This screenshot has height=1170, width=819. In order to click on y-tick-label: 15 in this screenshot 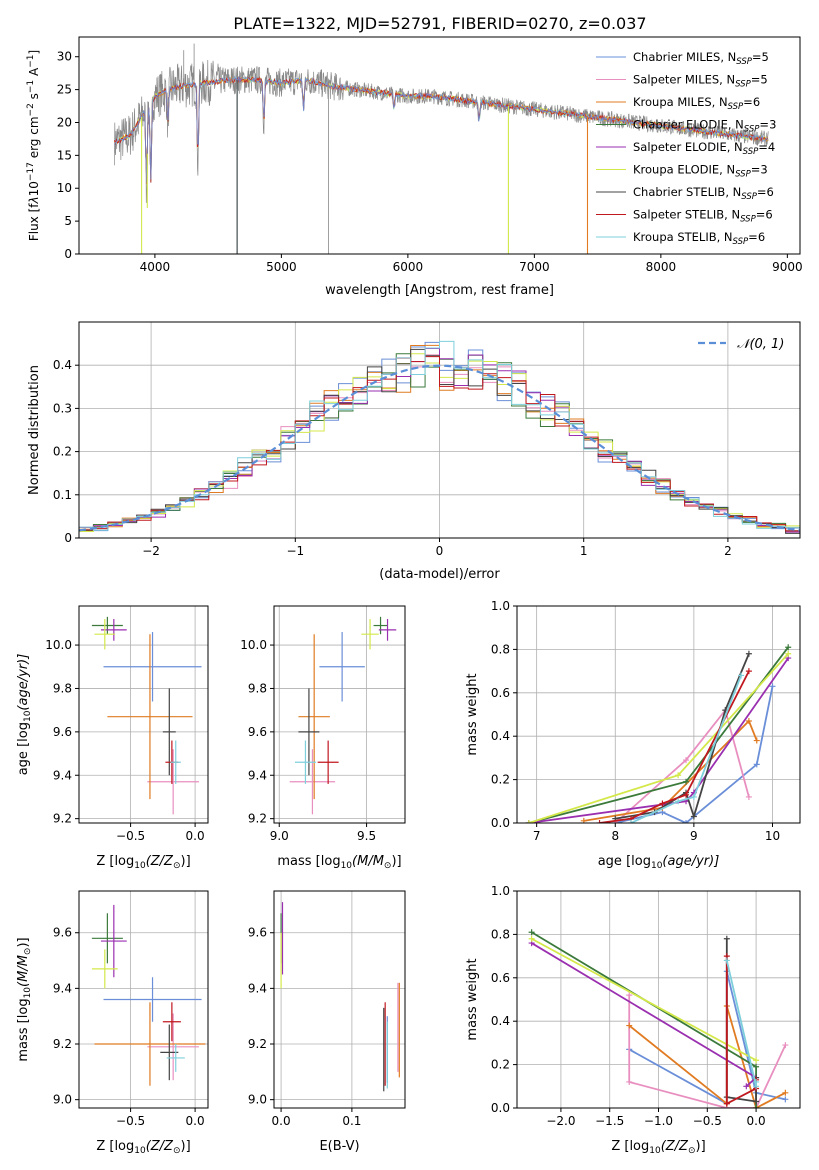, I will do `click(64, 155)`.